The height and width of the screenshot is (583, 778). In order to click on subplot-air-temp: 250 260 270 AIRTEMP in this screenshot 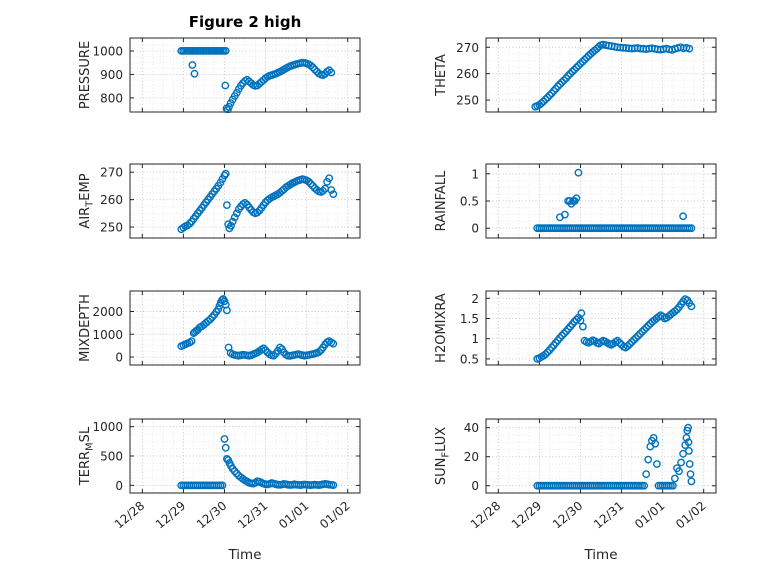, I will do `click(219, 201)`.